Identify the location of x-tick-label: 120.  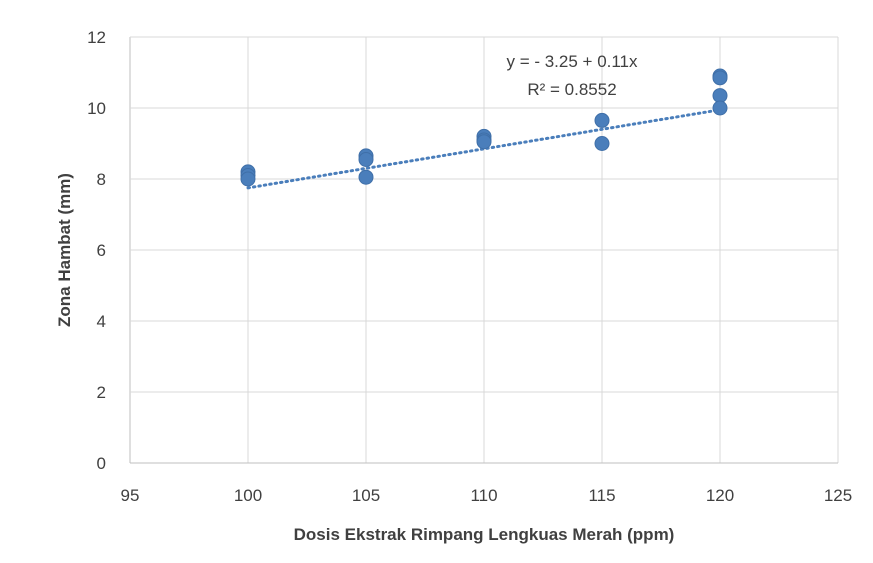
(720, 495).